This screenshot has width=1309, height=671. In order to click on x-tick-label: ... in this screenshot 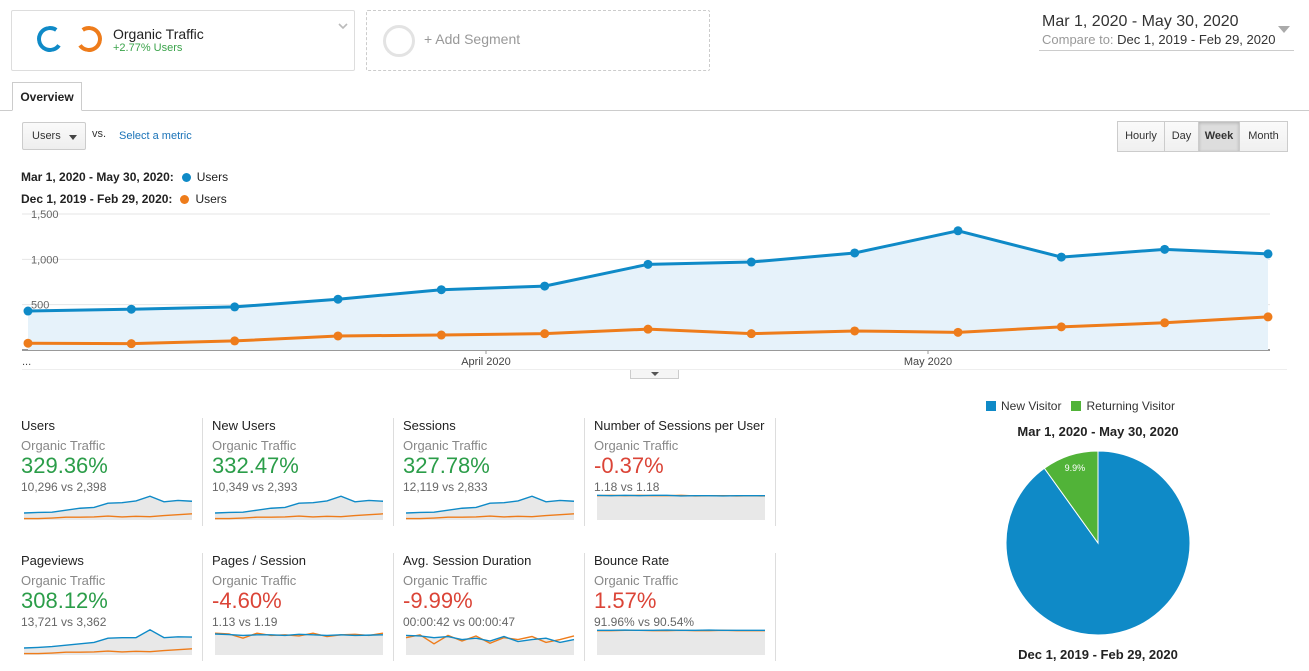, I will do `click(26, 362)`.